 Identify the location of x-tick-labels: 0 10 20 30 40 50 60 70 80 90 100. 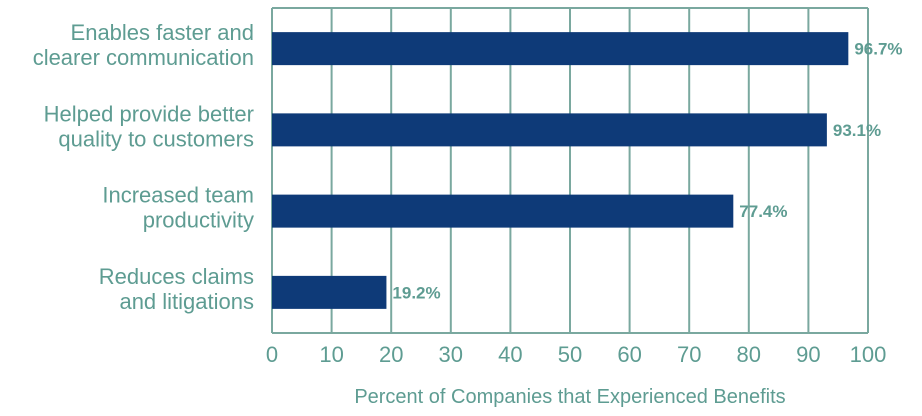
(576, 354).